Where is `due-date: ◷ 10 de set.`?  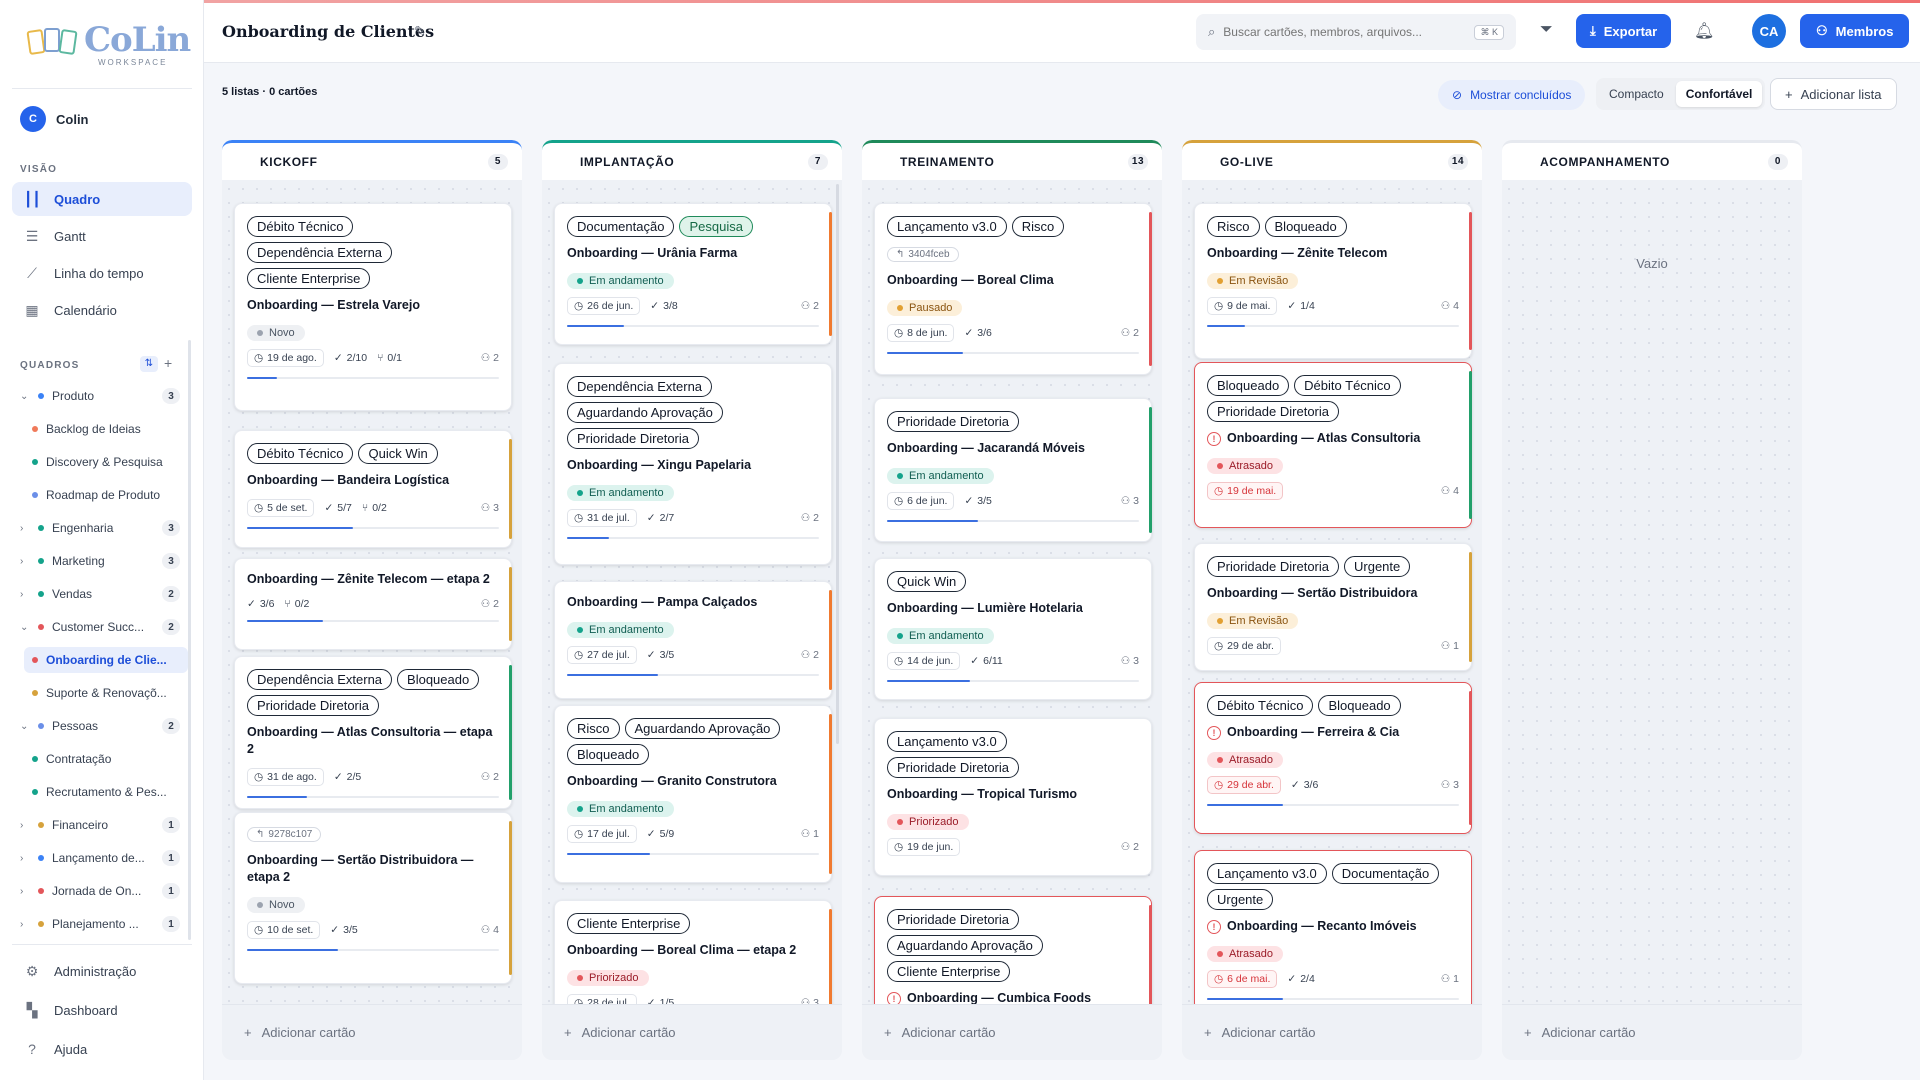 due-date: ◷ 10 de set. is located at coordinates (284, 930).